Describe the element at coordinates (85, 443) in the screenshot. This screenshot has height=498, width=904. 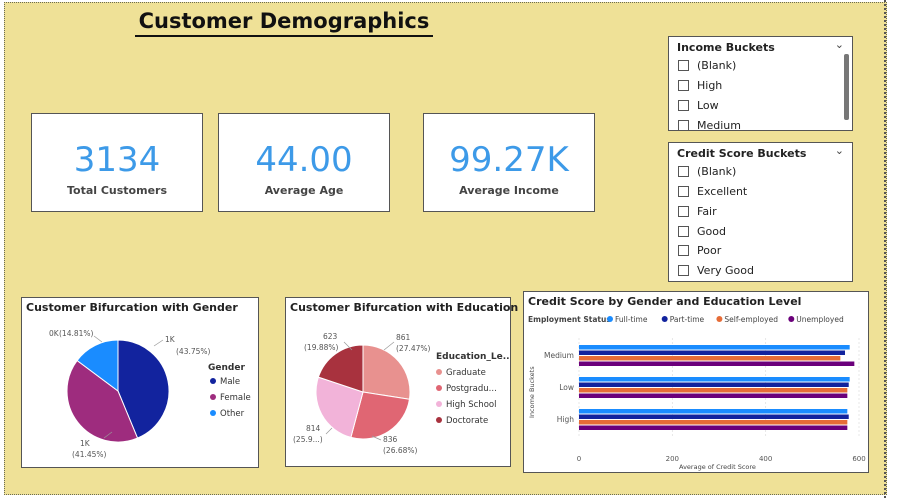
I see `slice-value-label: 1K` at that location.